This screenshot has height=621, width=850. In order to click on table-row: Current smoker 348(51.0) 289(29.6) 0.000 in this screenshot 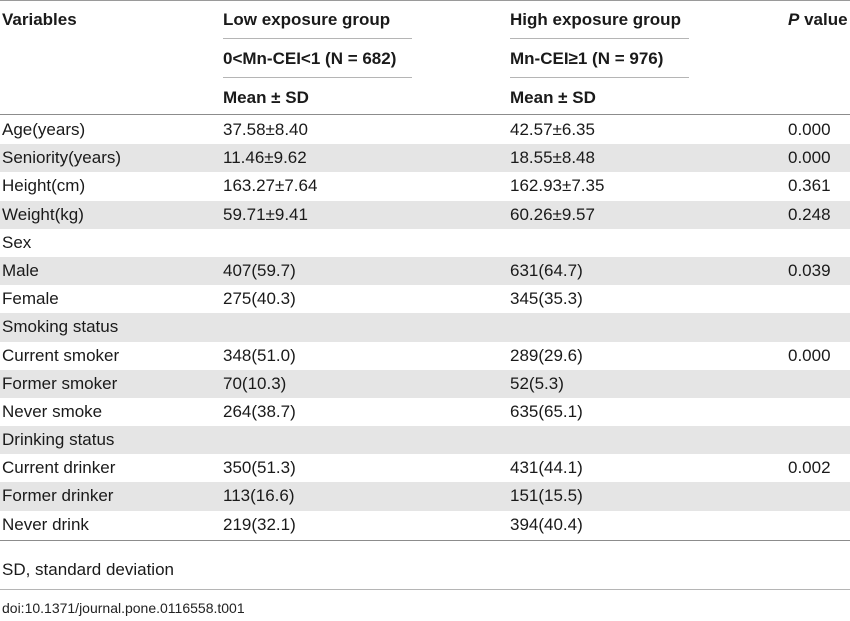, I will do `click(425, 356)`.